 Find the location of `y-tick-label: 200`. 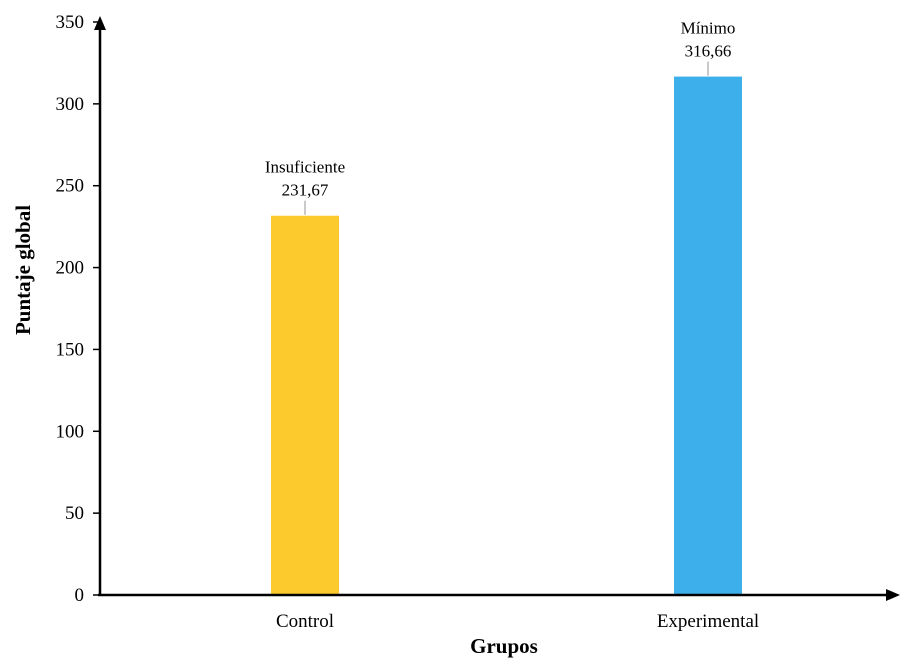

y-tick-label: 200 is located at coordinates (70, 268).